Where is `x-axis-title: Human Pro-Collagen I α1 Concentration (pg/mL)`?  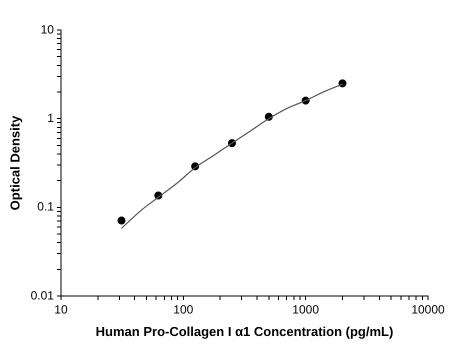 x-axis-title: Human Pro-Collagen I α1 Concentration (pg/mL) is located at coordinates (245, 331).